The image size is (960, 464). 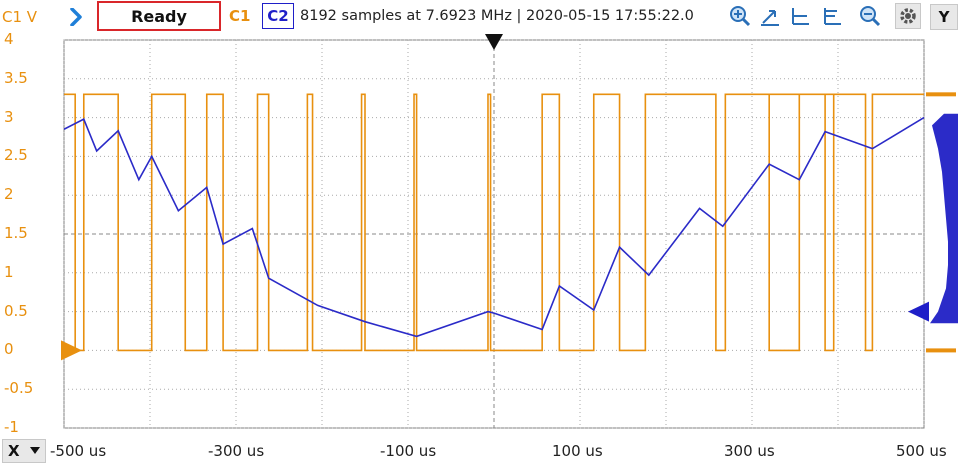 I want to click on cursor-up-icon, so click(x=770, y=18).